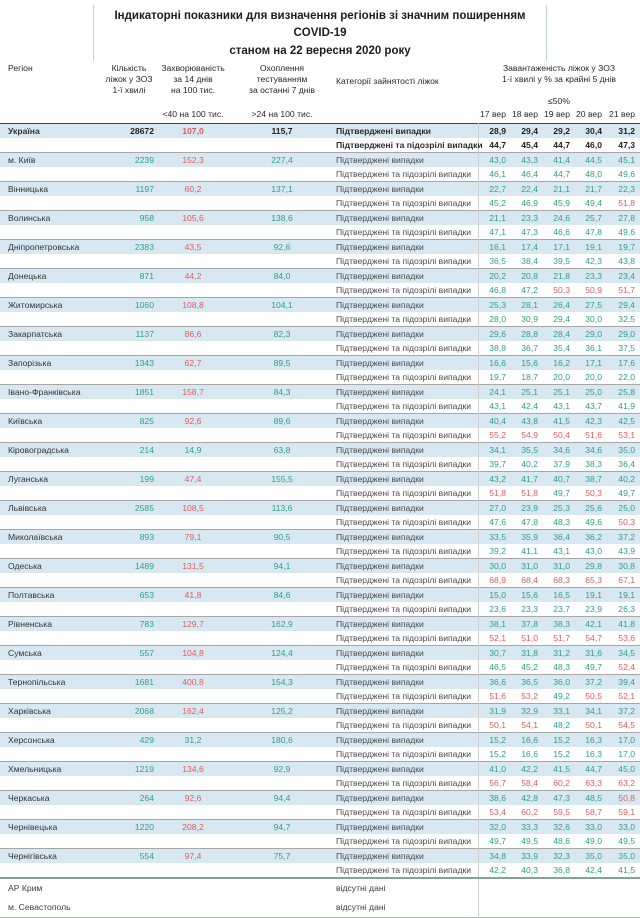 Image resolution: width=640 pixels, height=918 pixels. Describe the element at coordinates (557, 113) in the screenshot. I see `date-col-header: 19 вер` at that location.